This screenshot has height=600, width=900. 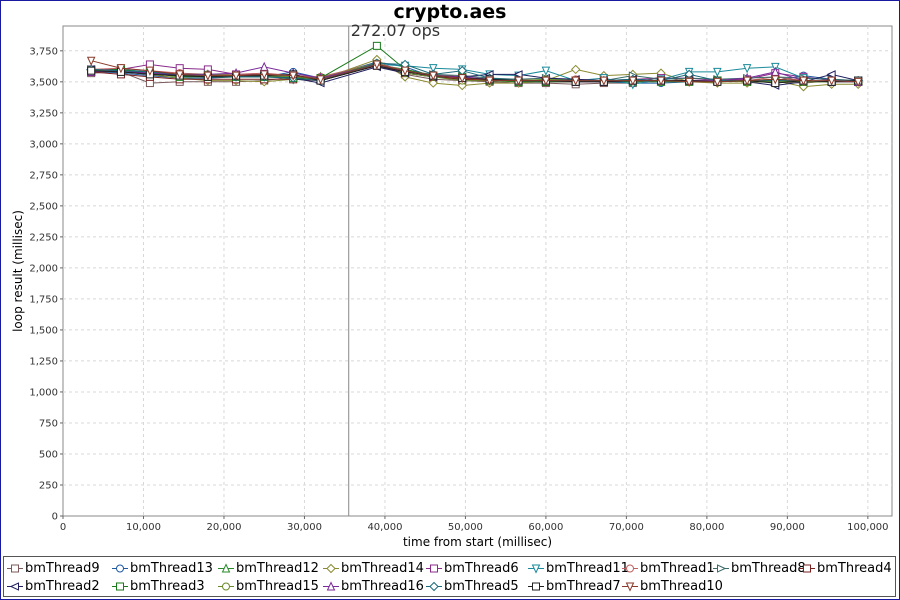 I want to click on y-tick-label: 3,500, so click(x=43, y=82).